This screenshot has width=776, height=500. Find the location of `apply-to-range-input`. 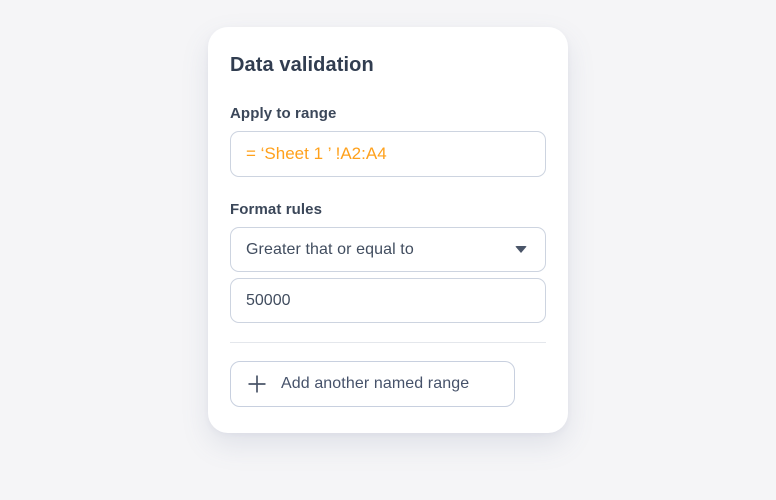

apply-to-range-input is located at coordinates (388, 154).